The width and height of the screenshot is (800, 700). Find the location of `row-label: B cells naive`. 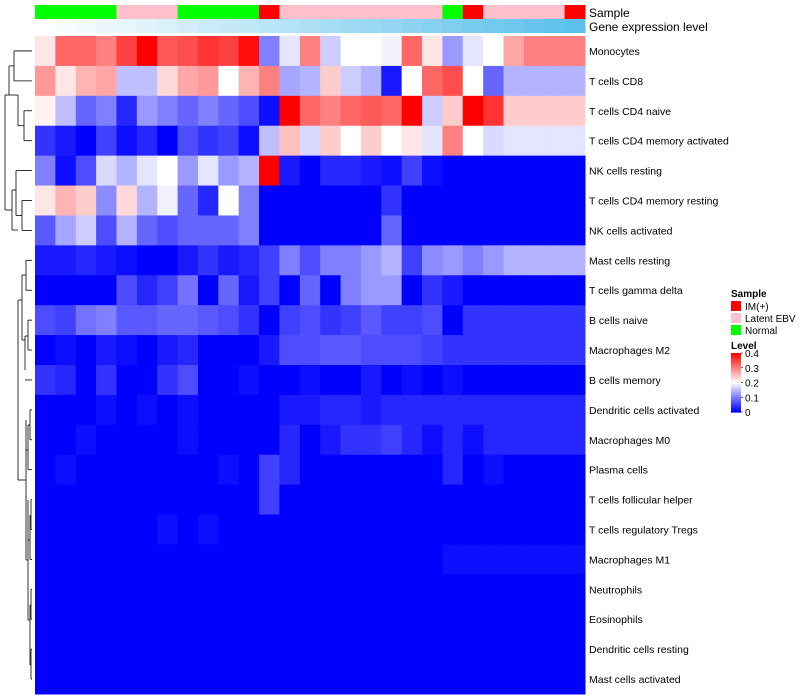

row-label: B cells naive is located at coordinates (618, 321).